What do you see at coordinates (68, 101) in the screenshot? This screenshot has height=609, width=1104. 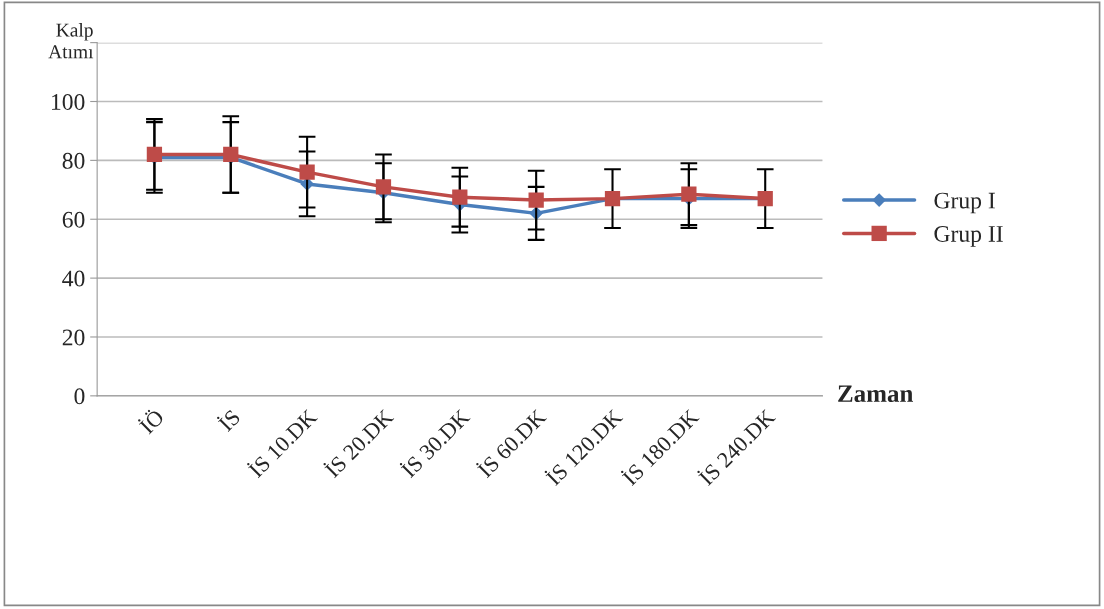 I see `y-tick-label: 100` at bounding box center [68, 101].